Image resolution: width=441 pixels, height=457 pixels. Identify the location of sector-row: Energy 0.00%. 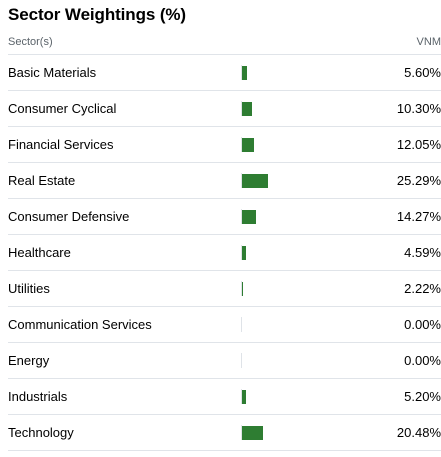
(224, 361).